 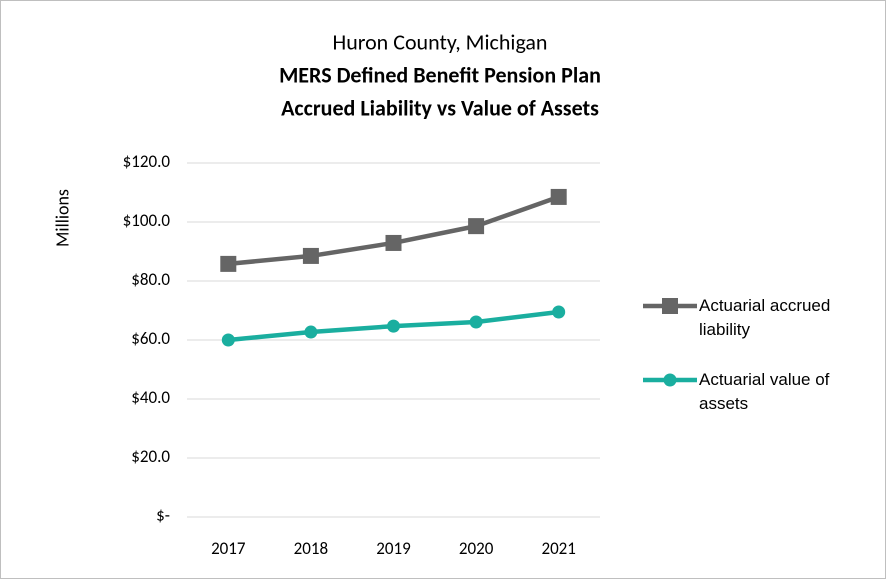 What do you see at coordinates (150, 279) in the screenshot?
I see `y-tick-label: $80.0` at bounding box center [150, 279].